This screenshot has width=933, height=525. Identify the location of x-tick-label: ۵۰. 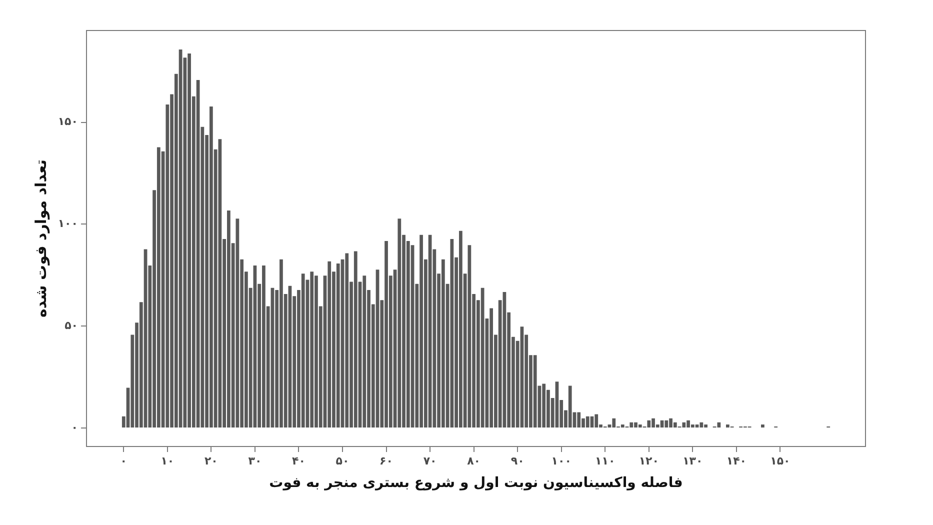
(343, 461).